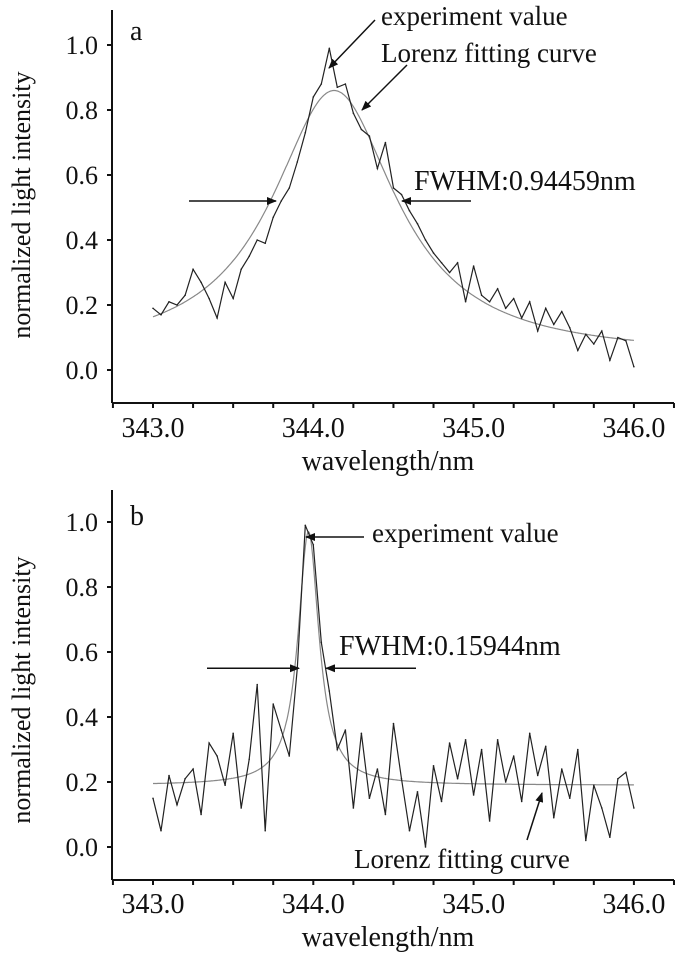 The image size is (700, 961). What do you see at coordinates (82, 305) in the screenshot?
I see `y-tick-label: 0.2` at bounding box center [82, 305].